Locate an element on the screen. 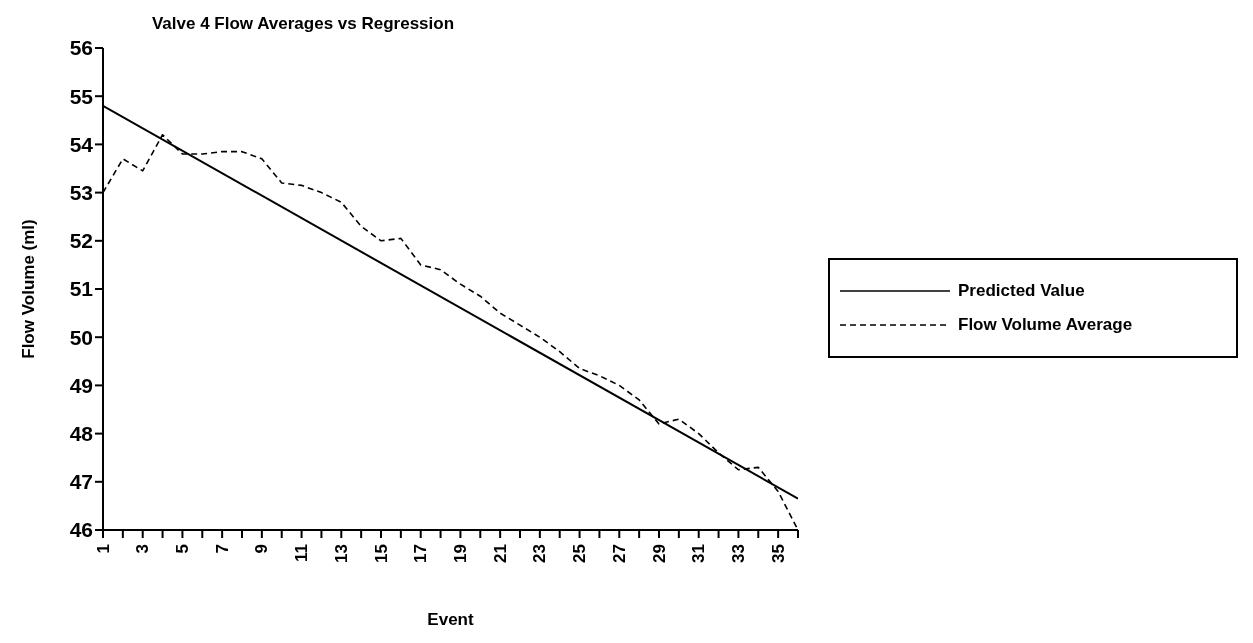 This screenshot has width=1253, height=643. x-tick-label: 27 is located at coordinates (619, 553).